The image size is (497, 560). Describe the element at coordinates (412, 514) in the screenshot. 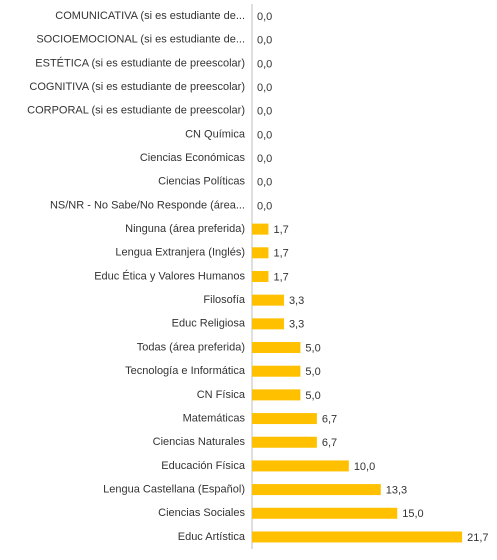

I see `value-label: 15,0` at that location.